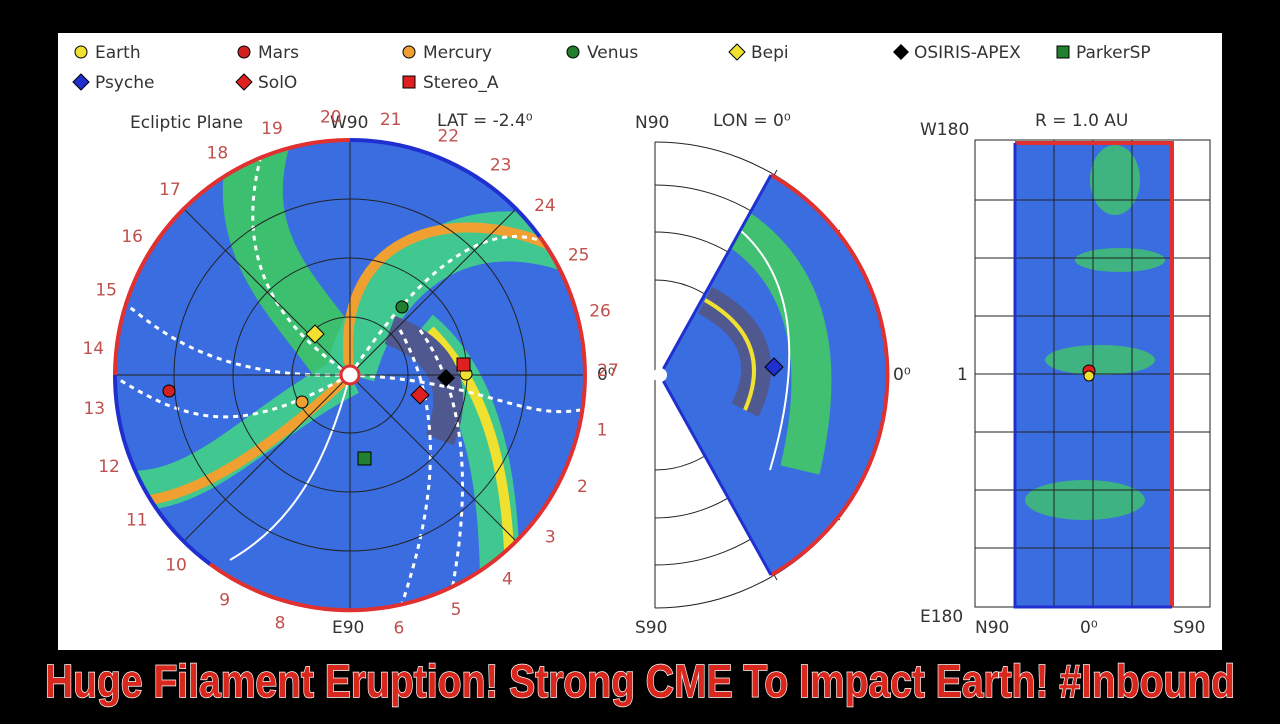 Image resolution: width=1280 pixels, height=724 pixels. What do you see at coordinates (463, 364) in the screenshot?
I see `stereo-a` at bounding box center [463, 364].